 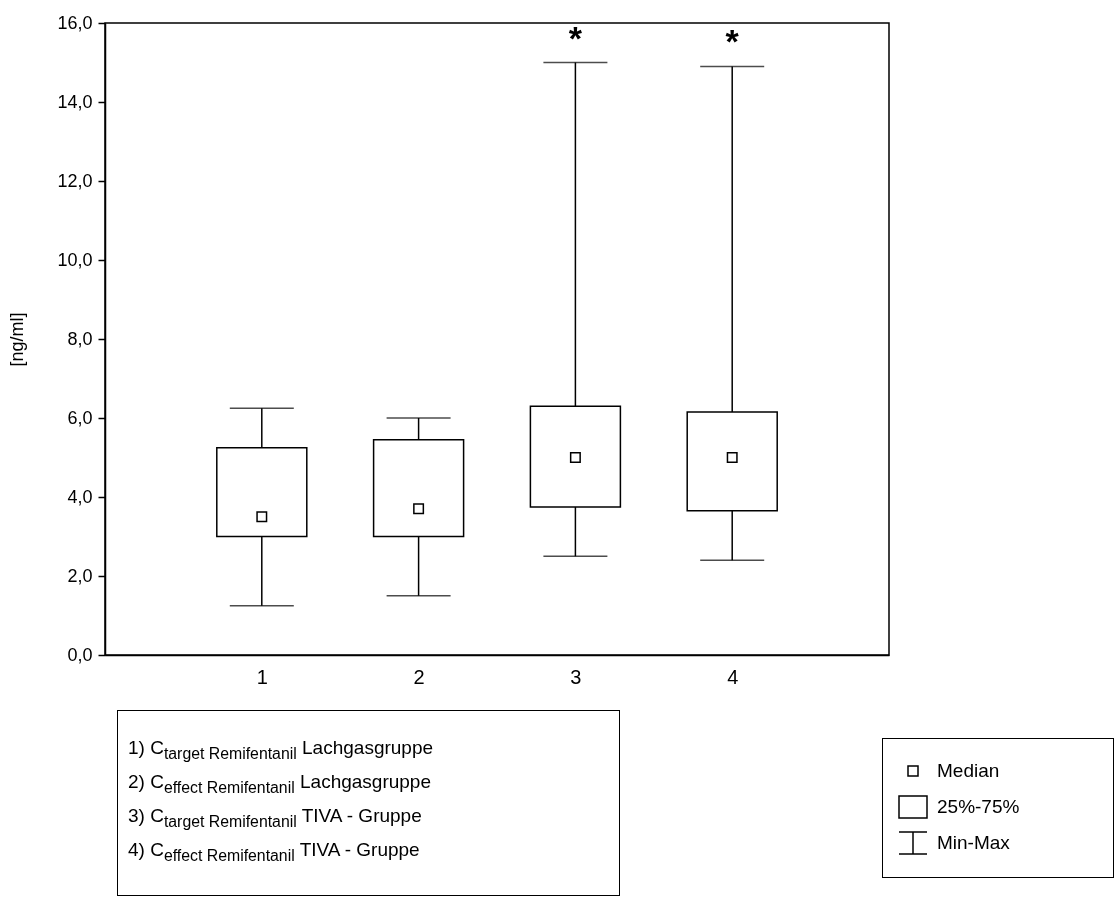 I want to click on text: 25%-75%, so click(x=978, y=807).